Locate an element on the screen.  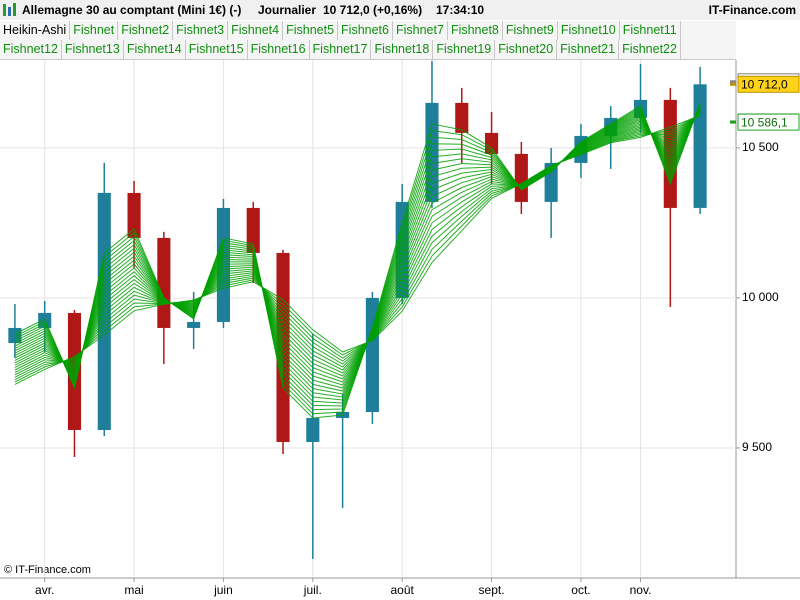
x-tick-label: août is located at coordinates (403, 590).